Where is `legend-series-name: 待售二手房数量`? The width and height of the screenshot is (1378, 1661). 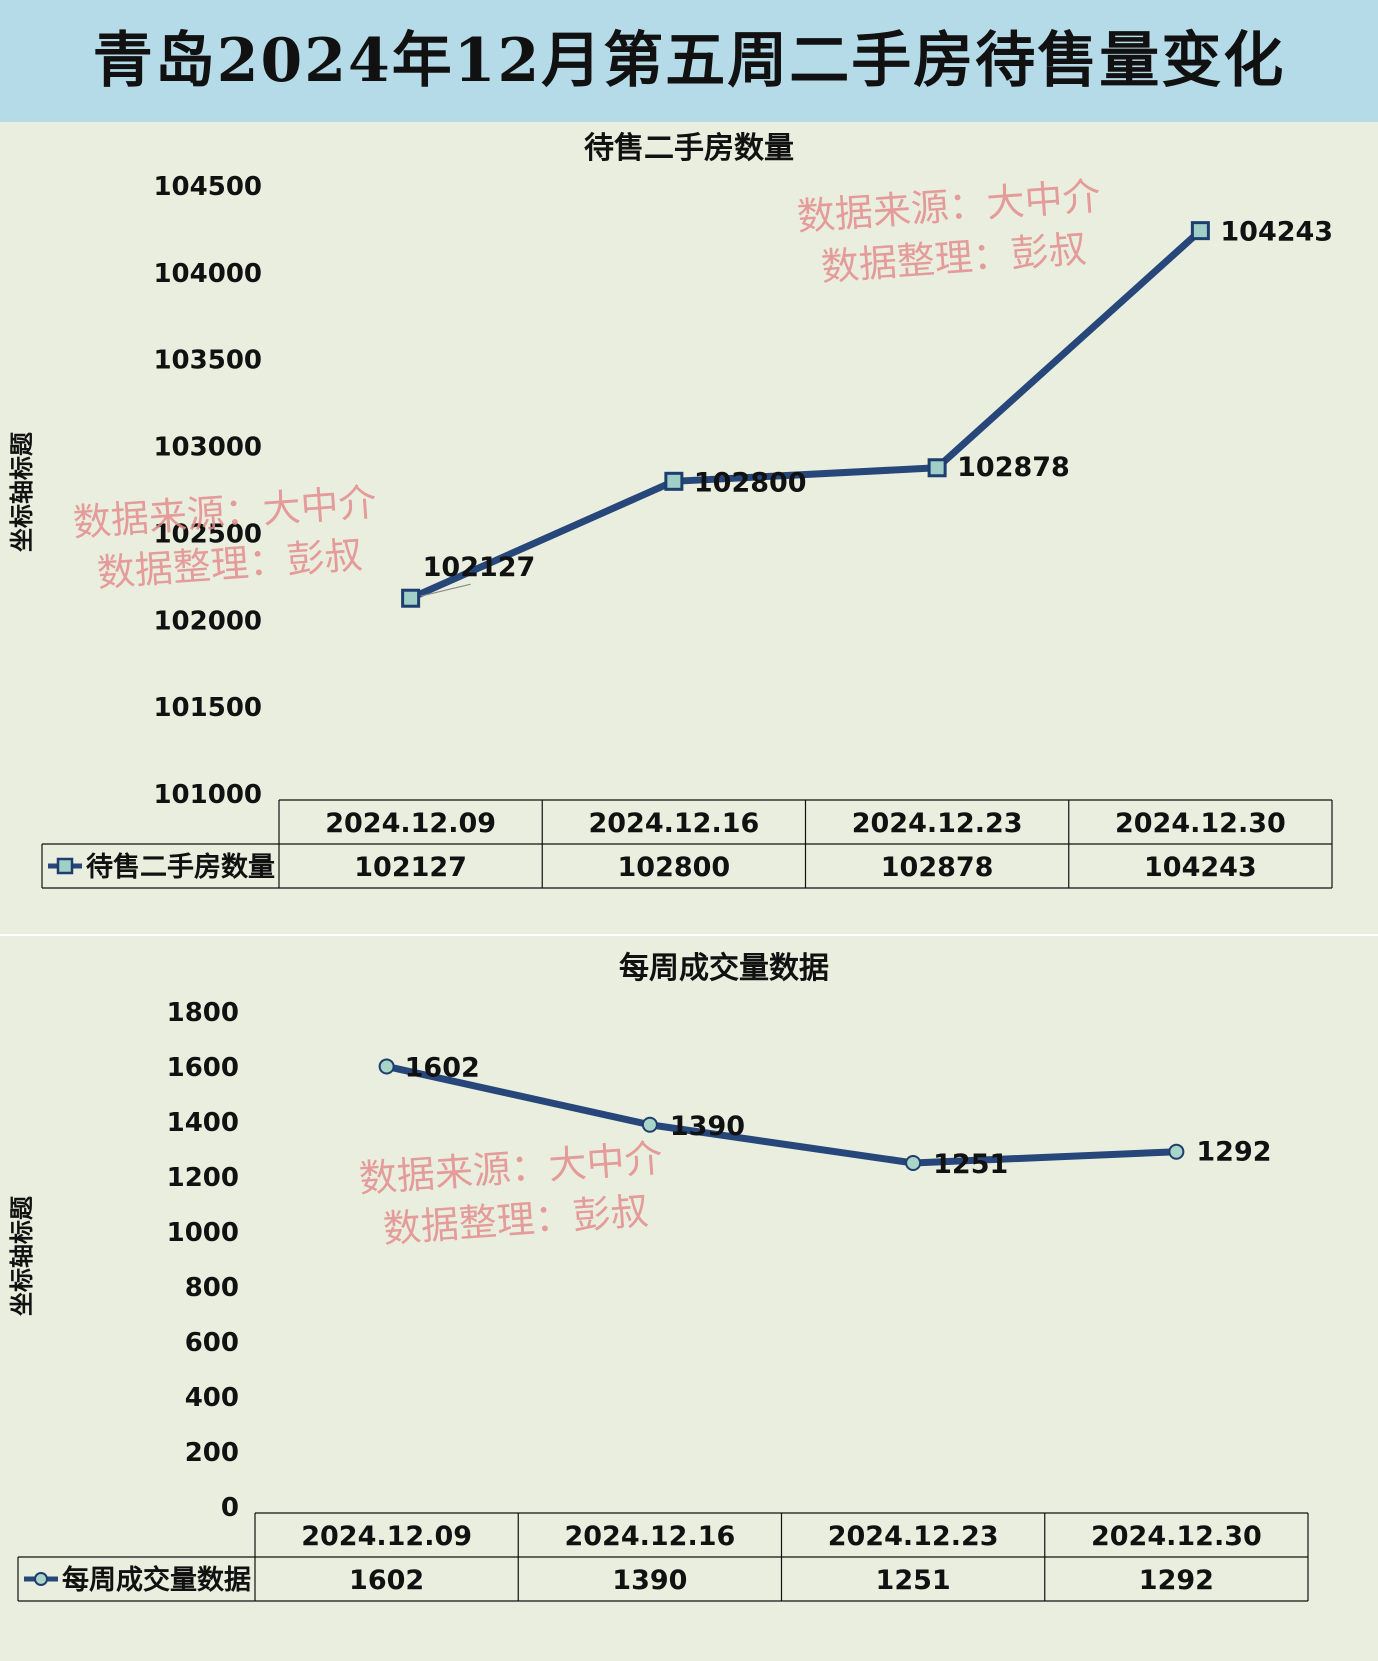 legend-series-name: 待售二手房数量 is located at coordinates (180, 867).